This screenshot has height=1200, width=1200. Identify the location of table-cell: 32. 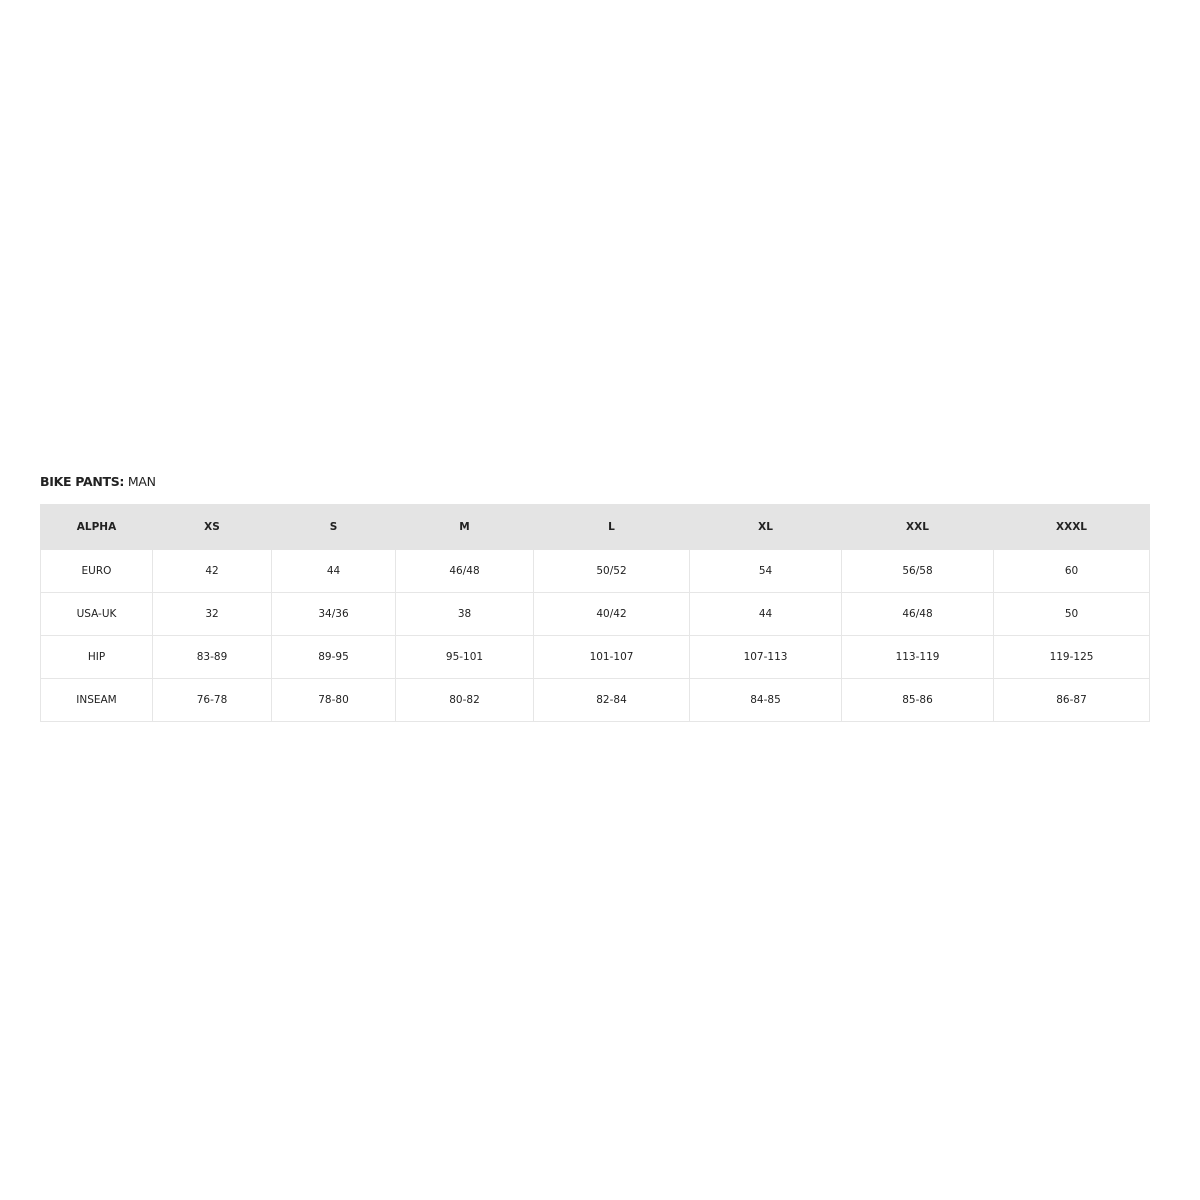
(212, 614).